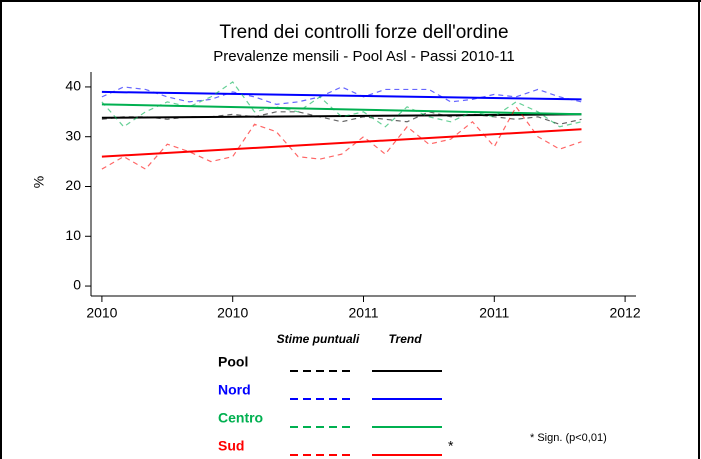  I want to click on y-tick-label: 30, so click(73, 135).